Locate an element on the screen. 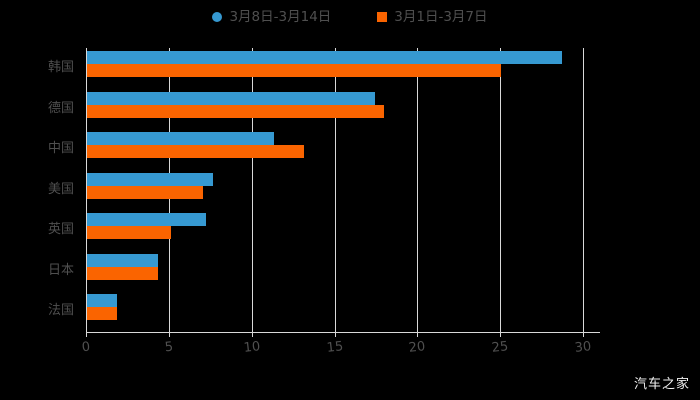 The width and height of the screenshot is (700, 400). square-marker-icon is located at coordinates (382, 17).